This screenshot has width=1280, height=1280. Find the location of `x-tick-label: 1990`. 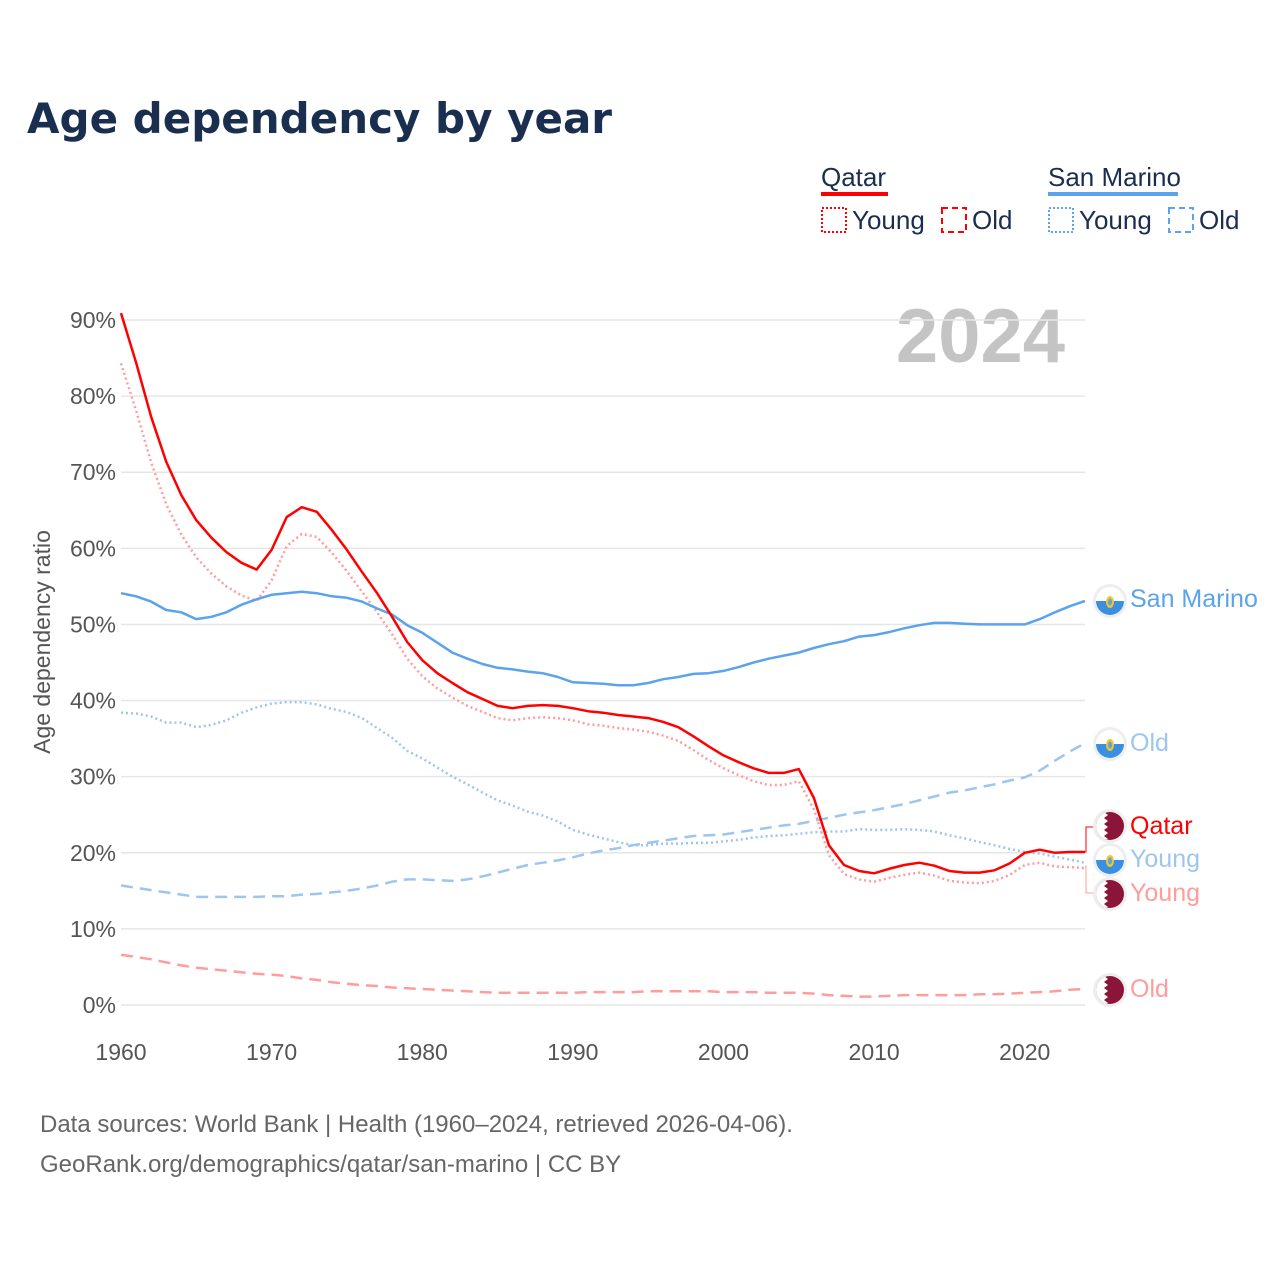

x-tick-label: 1990 is located at coordinates (572, 1052).